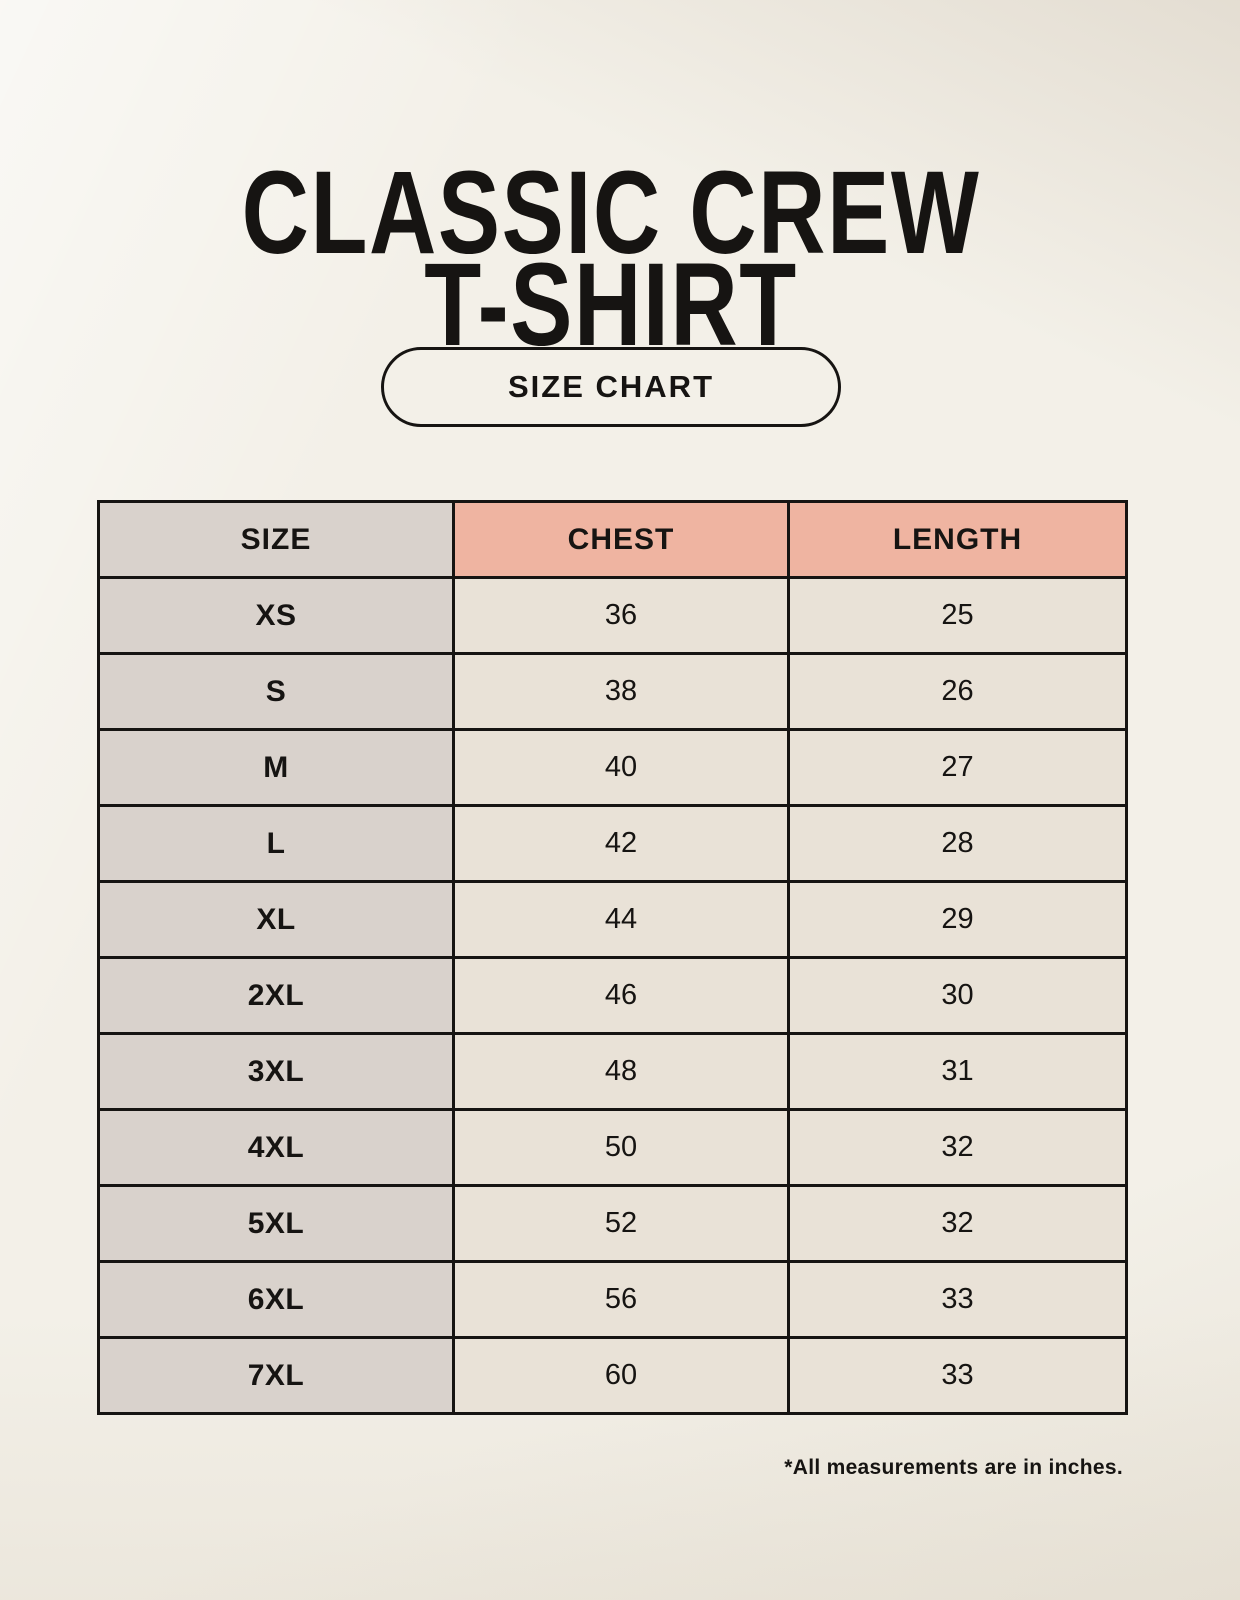  What do you see at coordinates (276, 1299) in the screenshot?
I see `size-cell: 6XL` at bounding box center [276, 1299].